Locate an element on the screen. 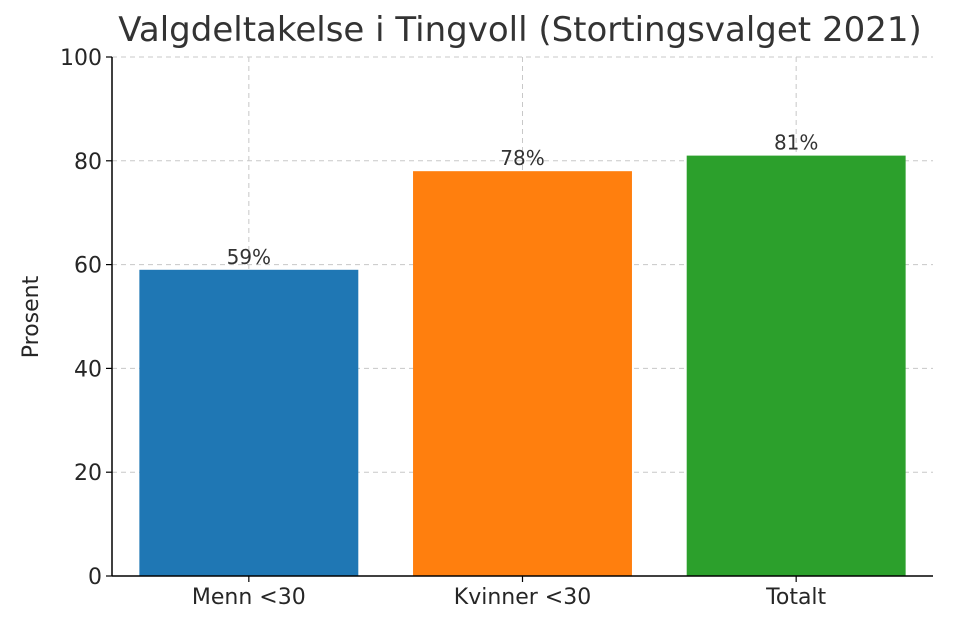 Image resolution: width=960 pixels, height=624 pixels. y-tick-label: 0 is located at coordinates (95, 577).